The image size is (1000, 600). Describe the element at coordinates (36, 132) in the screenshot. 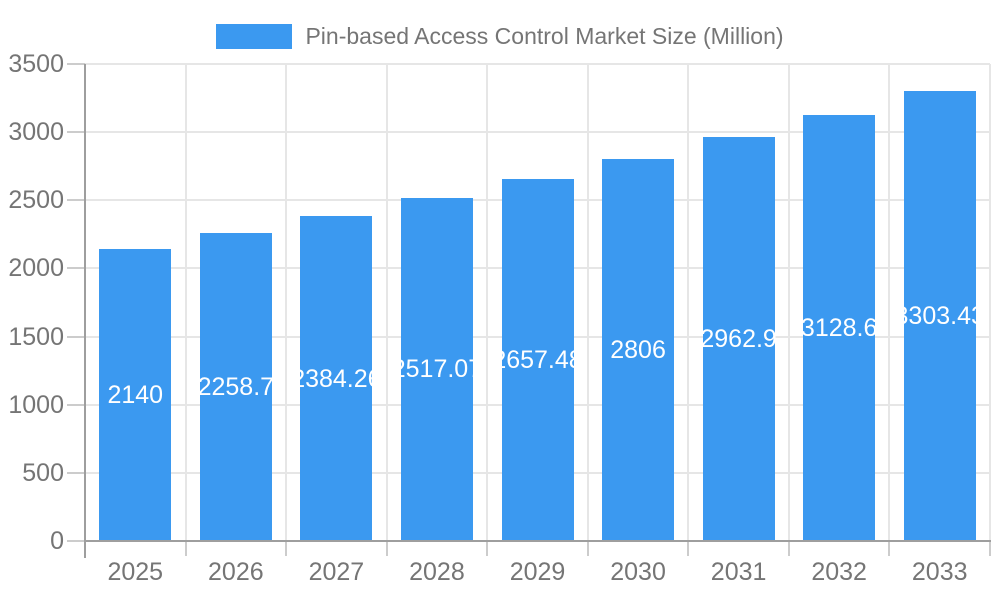

I see `y-axis-tick-label: 3000` at that location.